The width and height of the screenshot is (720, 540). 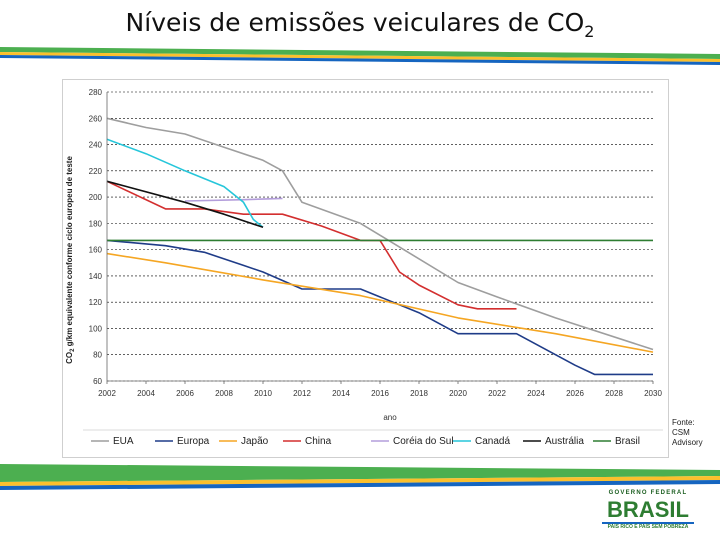 What do you see at coordinates (96, 250) in the screenshot?
I see `y-tick-label: 160` at bounding box center [96, 250].